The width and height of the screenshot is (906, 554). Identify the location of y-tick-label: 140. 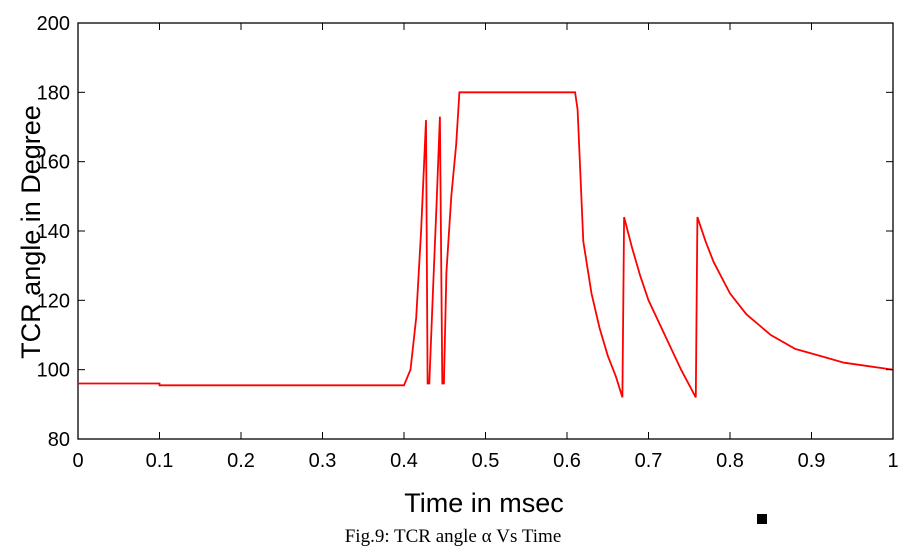
(53, 232).